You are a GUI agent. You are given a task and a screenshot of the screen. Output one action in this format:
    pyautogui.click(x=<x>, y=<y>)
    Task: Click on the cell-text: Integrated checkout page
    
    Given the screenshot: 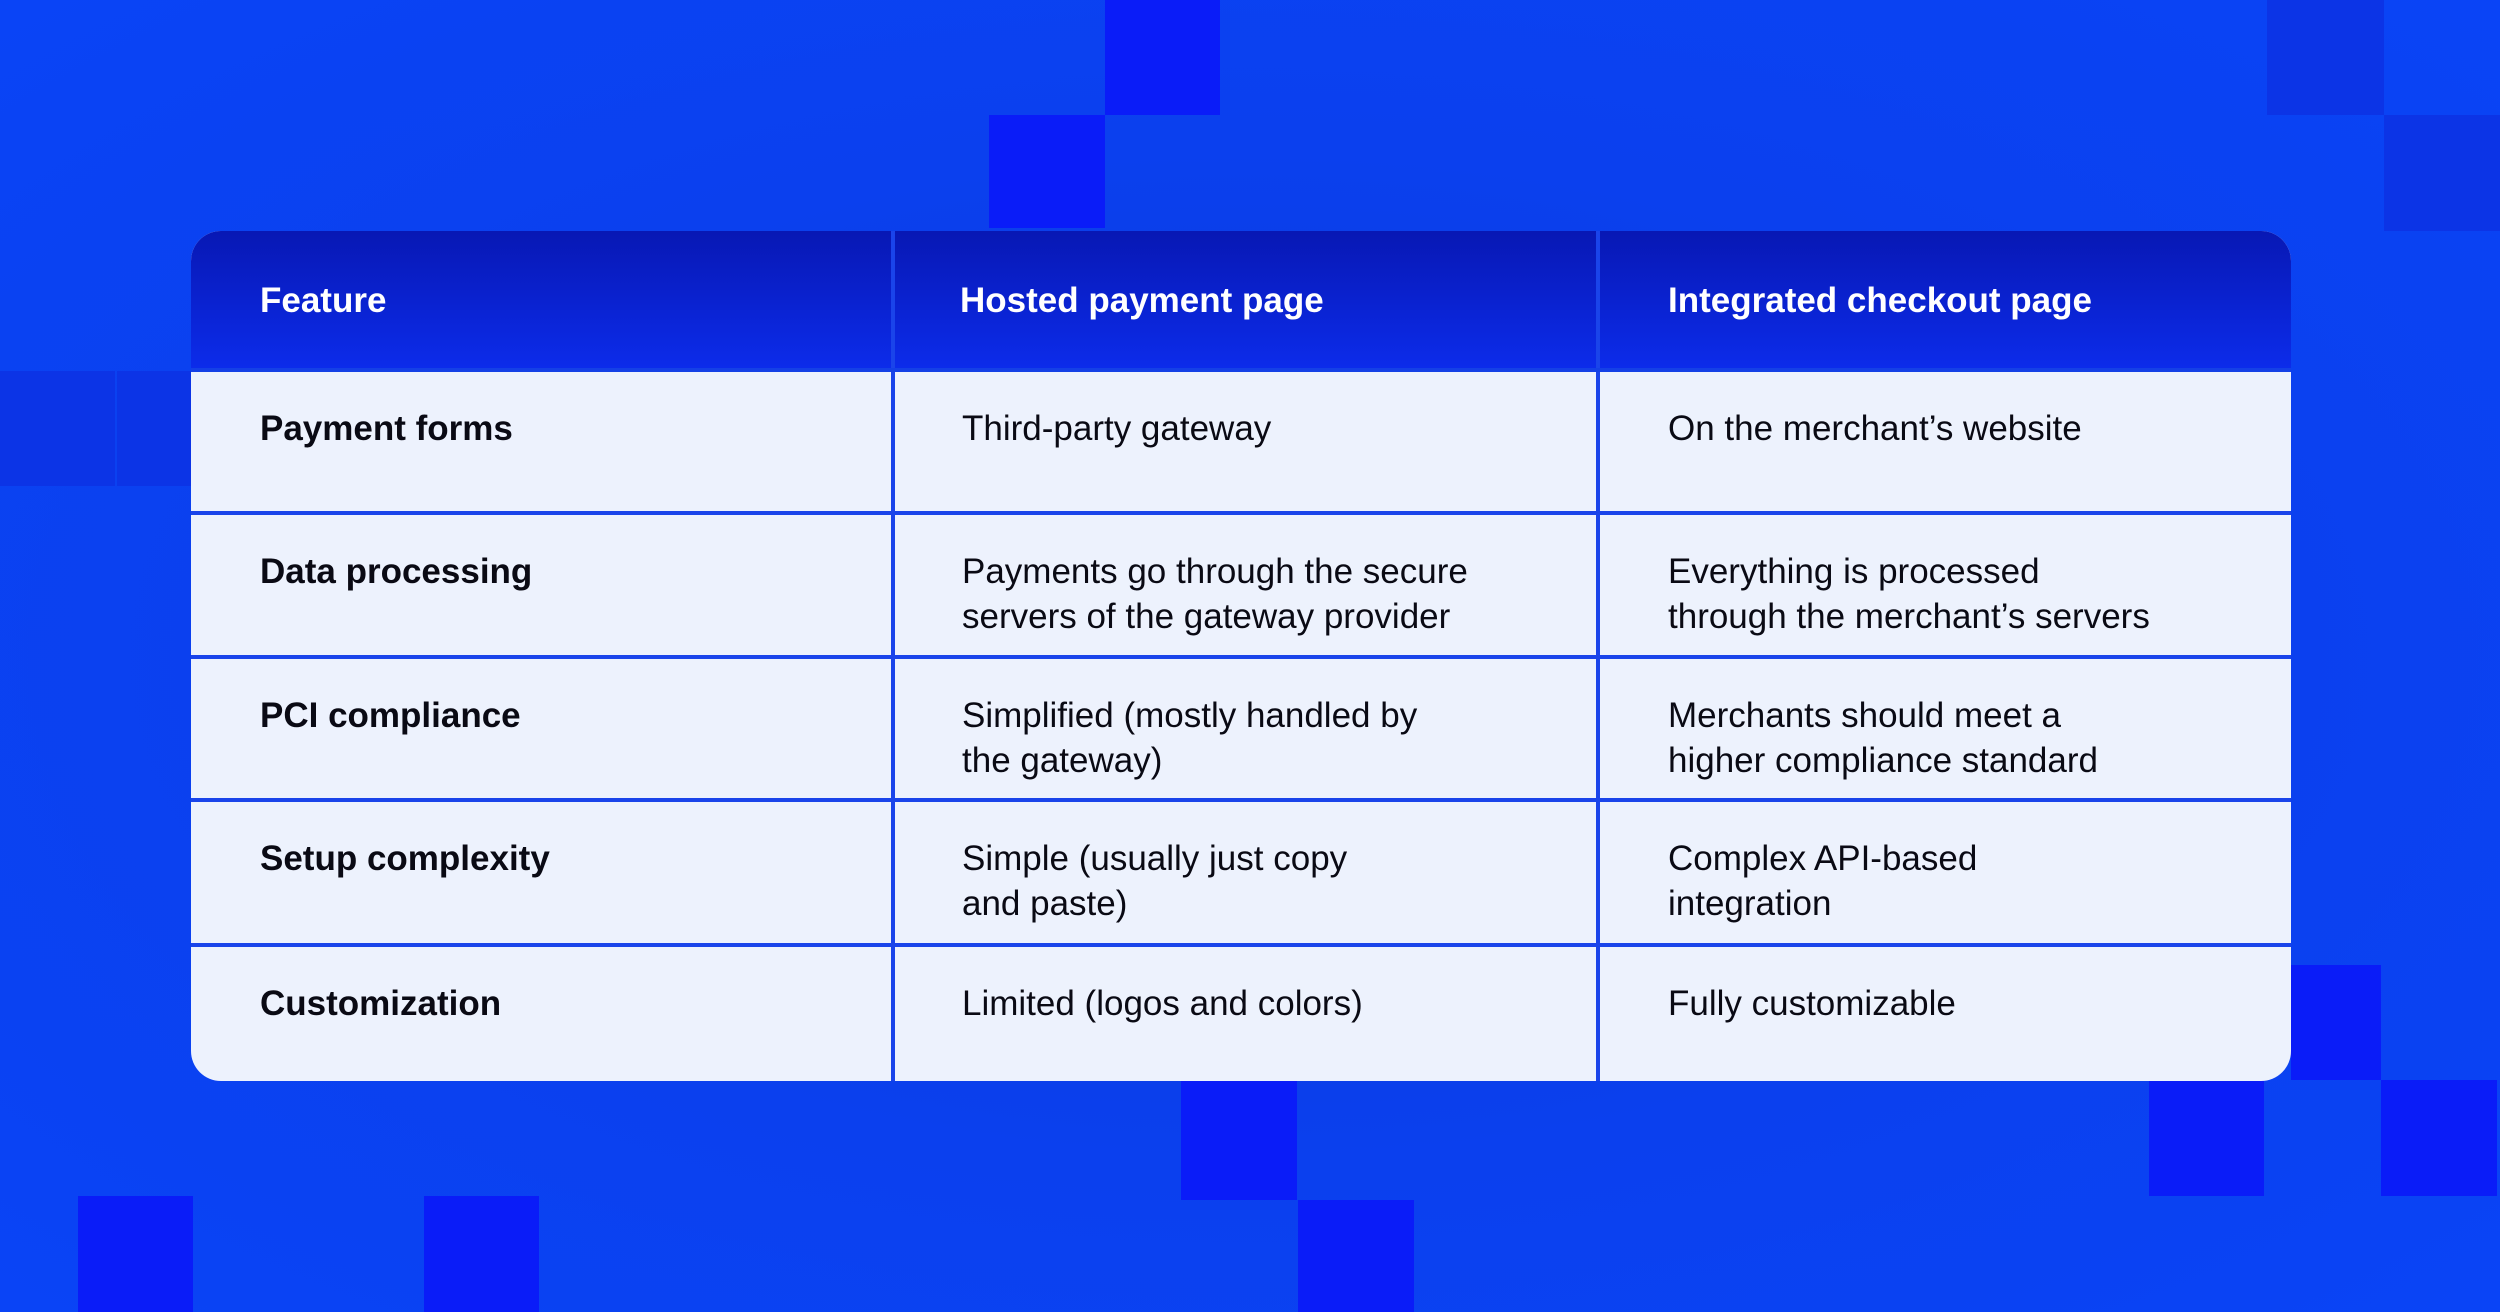 What is the action you would take?
    pyautogui.click(x=1880, y=300)
    